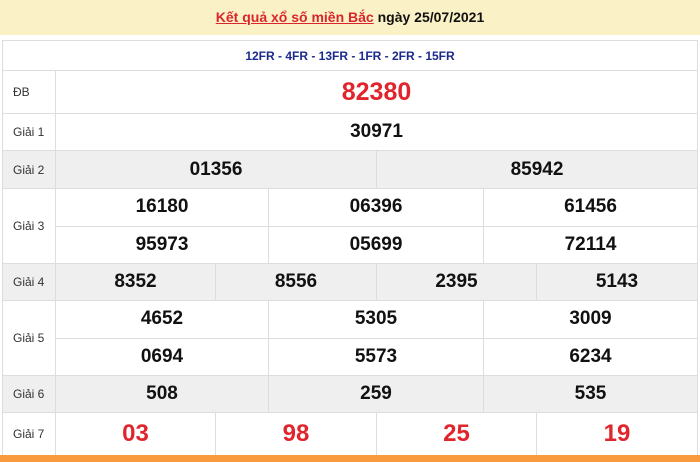 The image size is (700, 462). What do you see at coordinates (376, 356) in the screenshot?
I see `prize-number: 5573` at bounding box center [376, 356].